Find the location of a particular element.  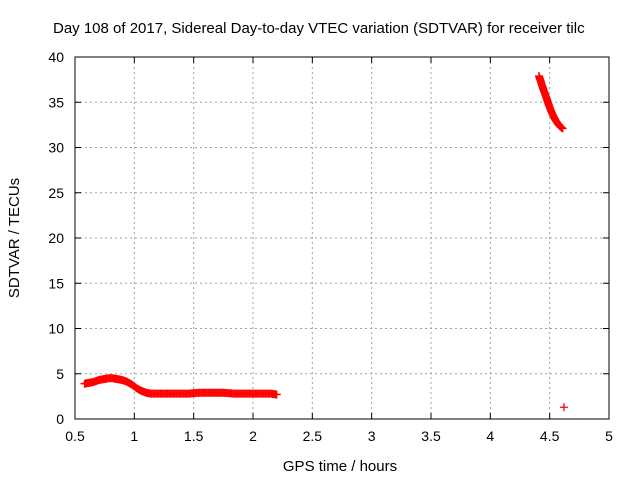

x-tick-label: 0.5 is located at coordinates (75, 436).